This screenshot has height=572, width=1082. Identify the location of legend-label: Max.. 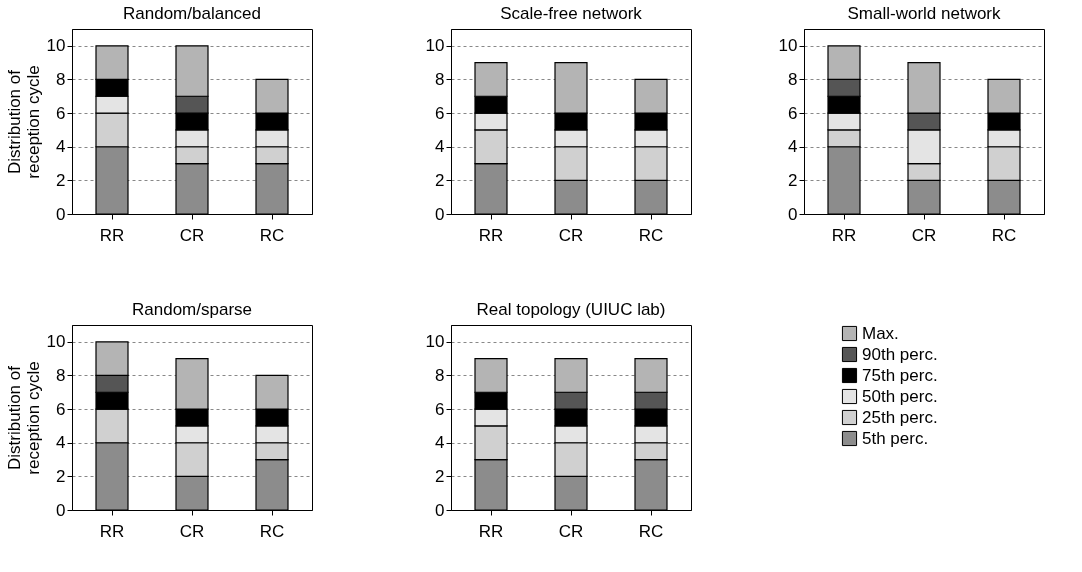
(880, 333).